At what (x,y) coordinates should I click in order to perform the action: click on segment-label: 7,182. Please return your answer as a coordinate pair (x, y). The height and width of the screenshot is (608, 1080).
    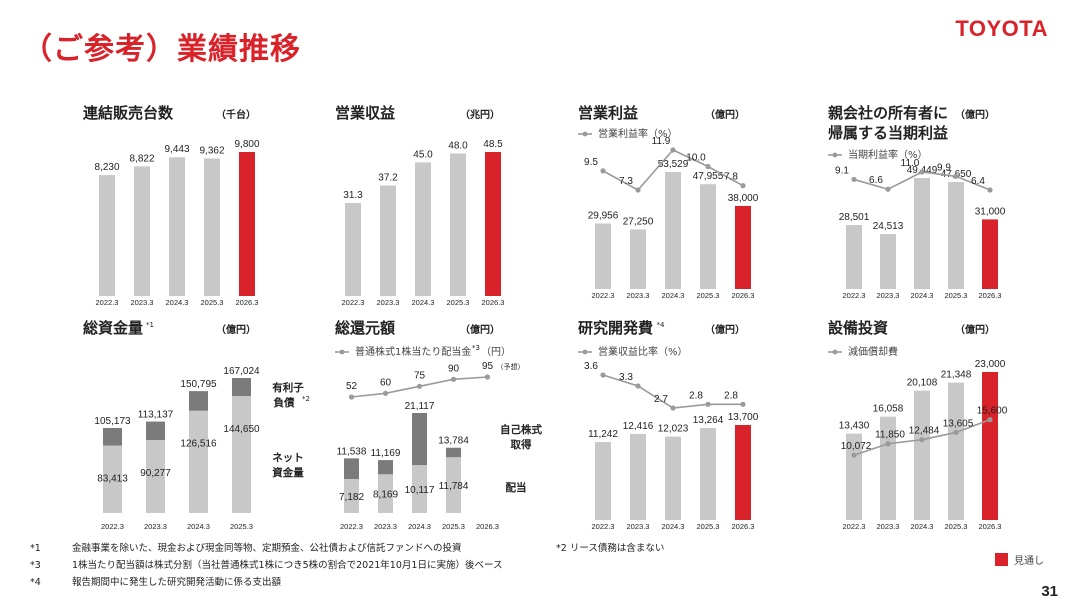
    Looking at the image, I should click on (351, 497).